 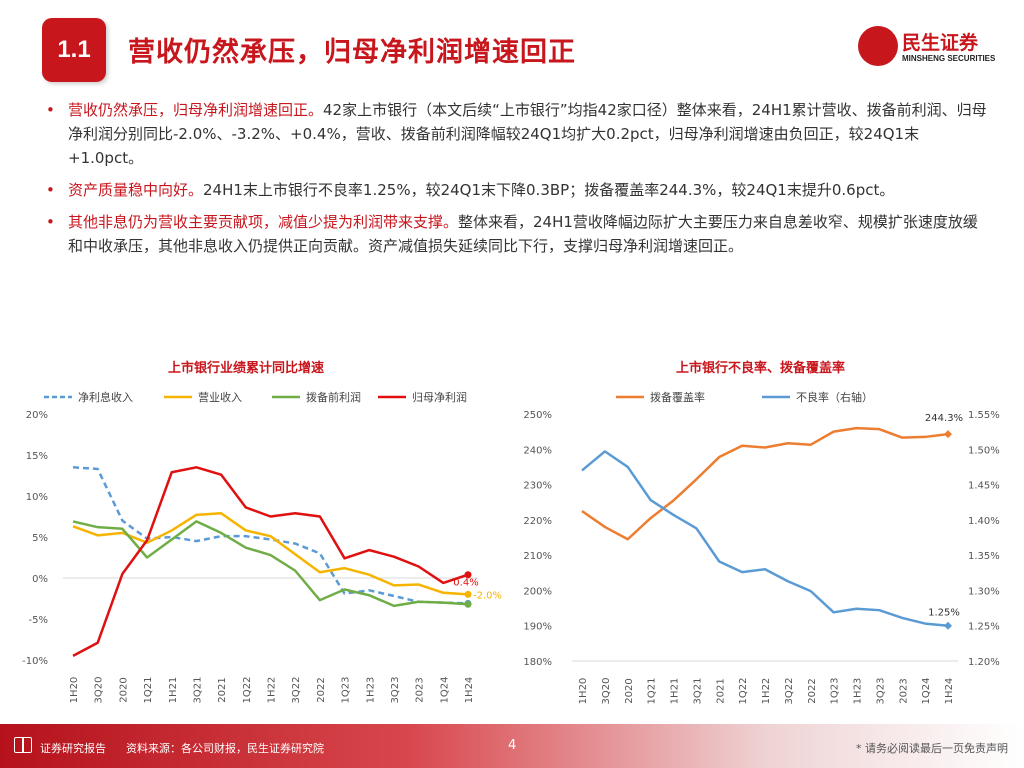 I want to click on book-icon, so click(x=23, y=745).